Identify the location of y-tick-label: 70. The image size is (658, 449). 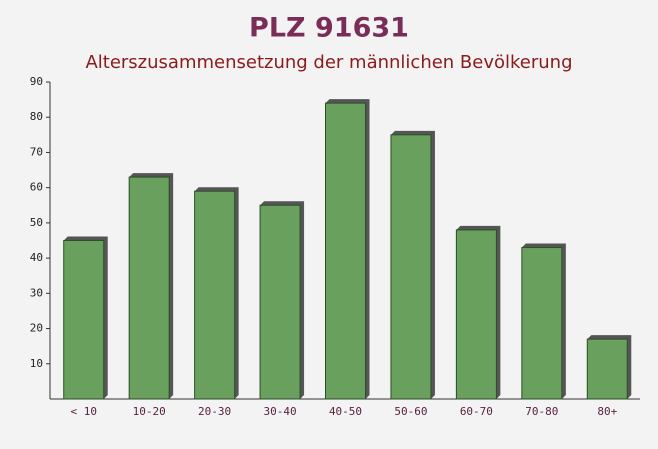
(36, 151).